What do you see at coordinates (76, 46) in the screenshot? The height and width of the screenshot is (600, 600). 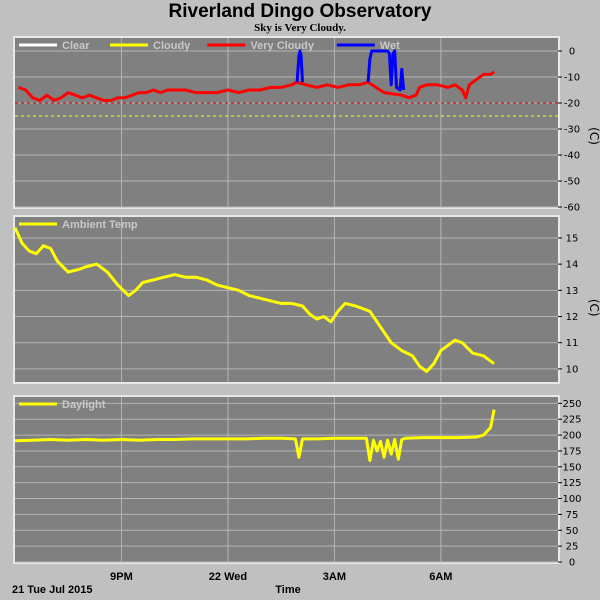 I see `legend-label-clear: Clear` at bounding box center [76, 46].